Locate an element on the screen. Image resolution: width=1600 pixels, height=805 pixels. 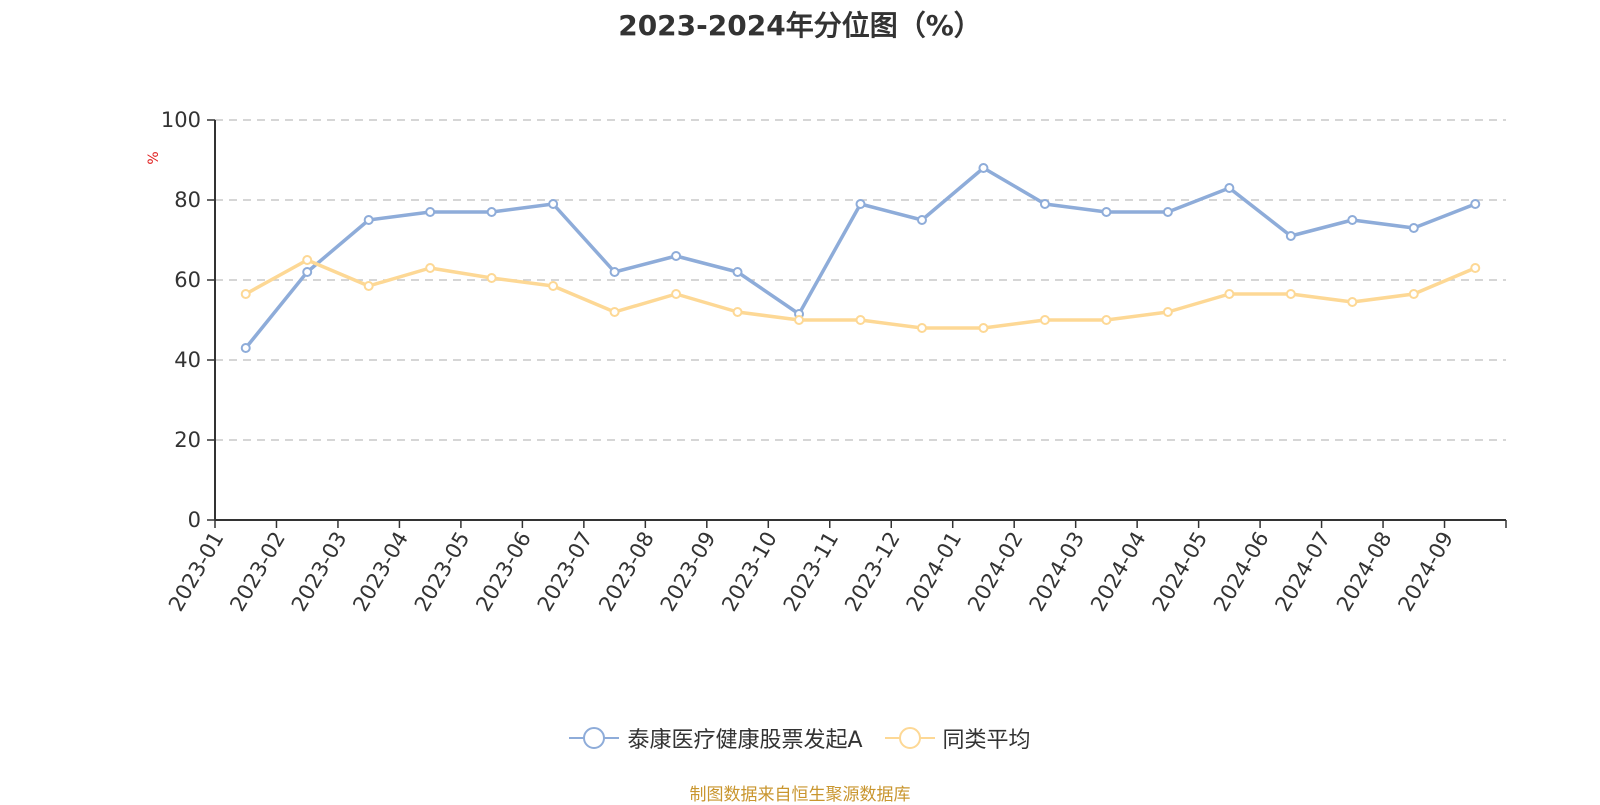
legend: 泰康医疗健康股票发起A 同类平均 is located at coordinates (800, 738).